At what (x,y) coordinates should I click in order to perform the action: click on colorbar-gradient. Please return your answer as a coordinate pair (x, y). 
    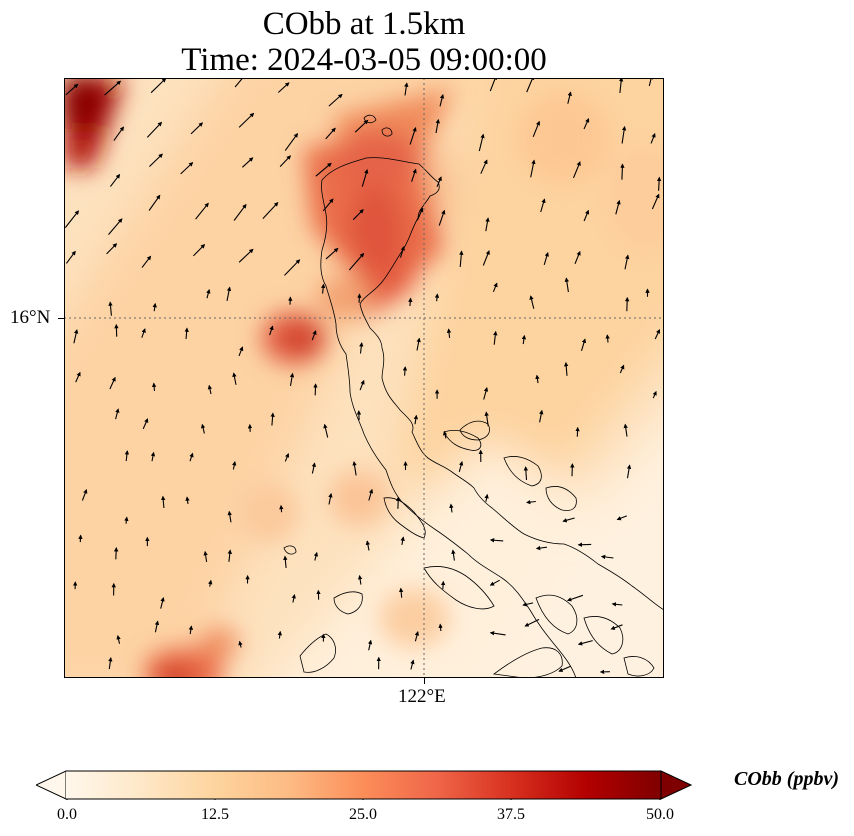
    Looking at the image, I should click on (363, 785).